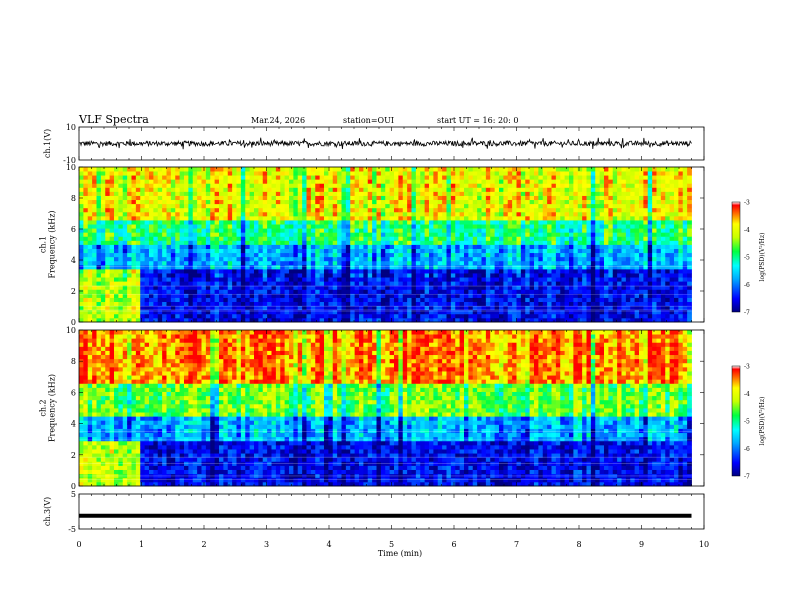 The height and width of the screenshot is (612, 792). Describe the element at coordinates (71, 127) in the screenshot. I see `y-tick-label: 10` at that location.